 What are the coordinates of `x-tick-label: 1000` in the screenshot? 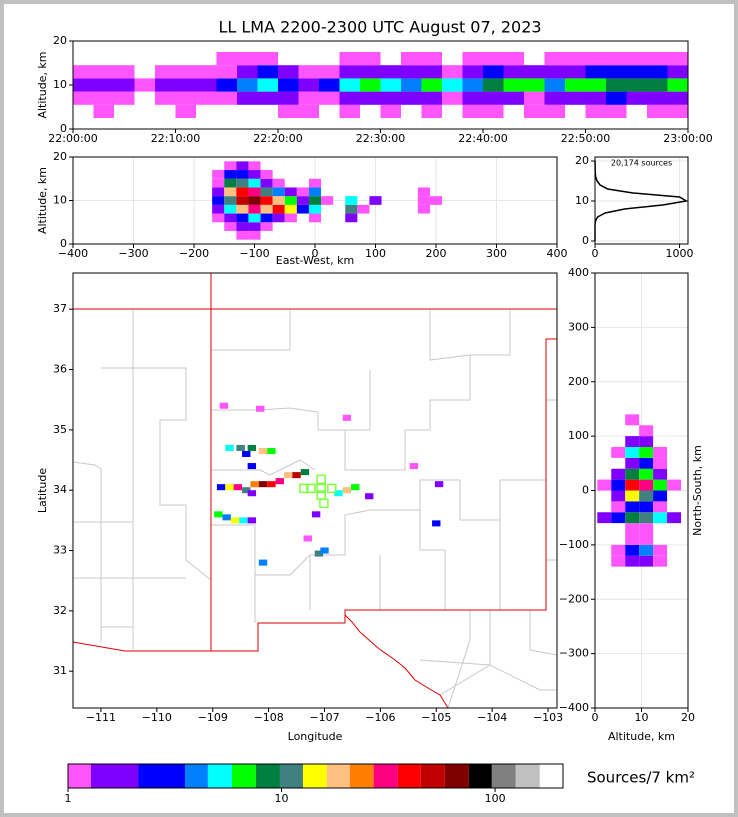 It's located at (680, 253).